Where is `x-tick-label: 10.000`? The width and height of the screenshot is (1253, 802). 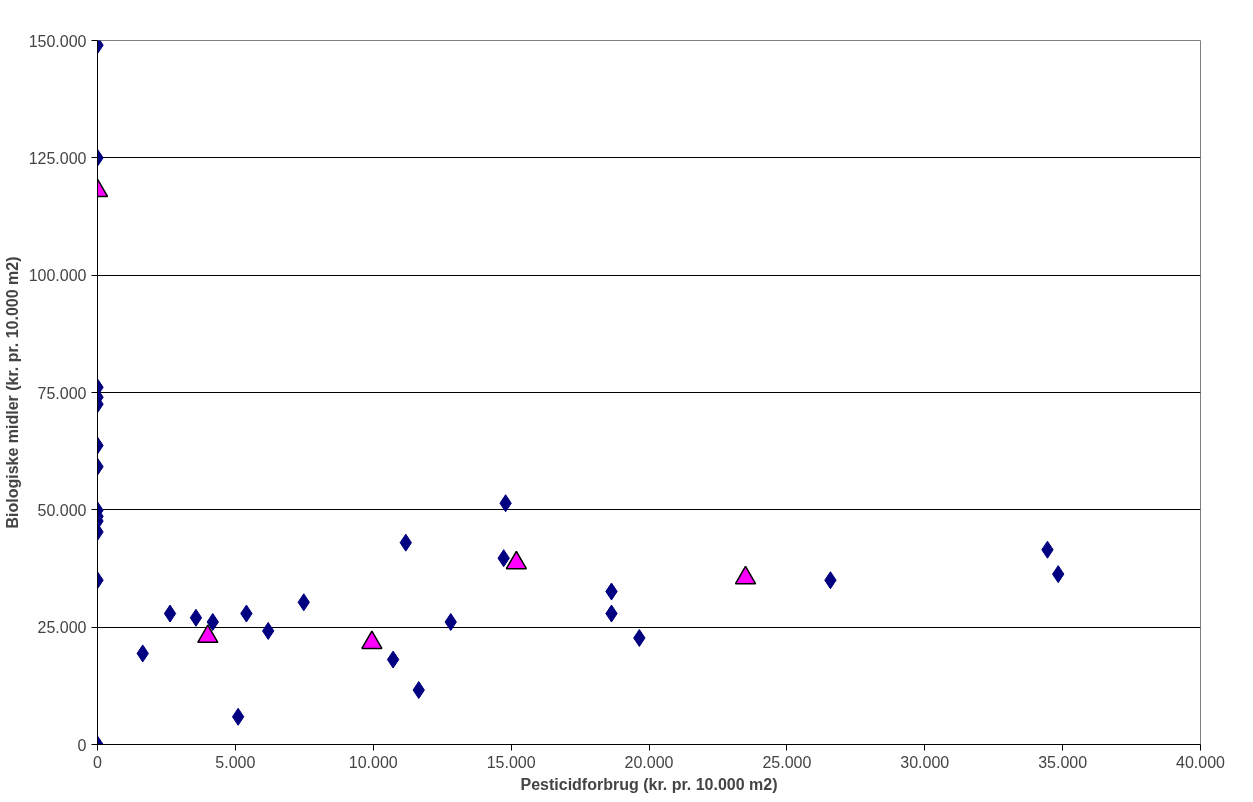
x-tick-label: 10.000 is located at coordinates (373, 762).